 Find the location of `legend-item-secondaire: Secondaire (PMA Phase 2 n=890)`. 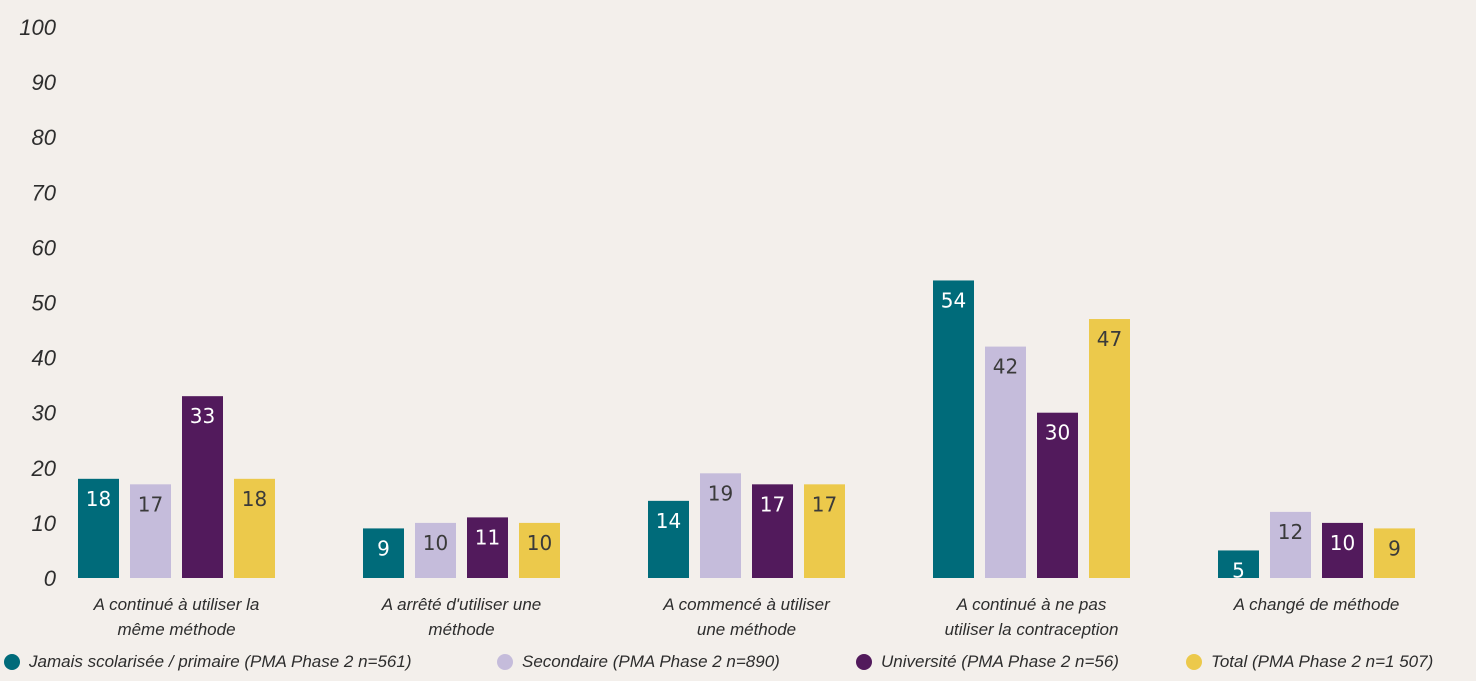

legend-item-secondaire: Secondaire (PMA Phase 2 n=890) is located at coordinates (638, 662).